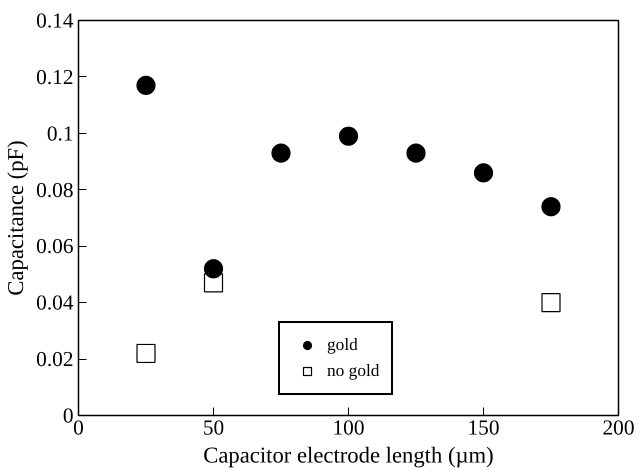 Image resolution: width=643 pixels, height=470 pixels. What do you see at coordinates (55, 76) in the screenshot?
I see `y-tick-label: 0.12` at bounding box center [55, 76].